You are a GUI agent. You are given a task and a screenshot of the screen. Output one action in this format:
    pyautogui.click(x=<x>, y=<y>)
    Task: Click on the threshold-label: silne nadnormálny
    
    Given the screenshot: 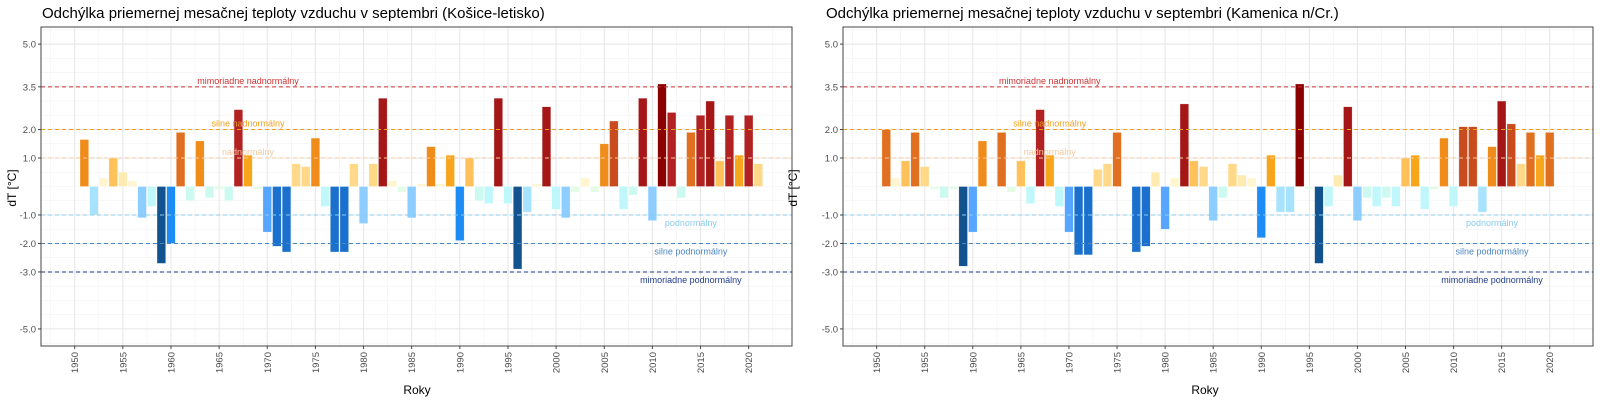 What is the action you would take?
    pyautogui.click(x=248, y=124)
    